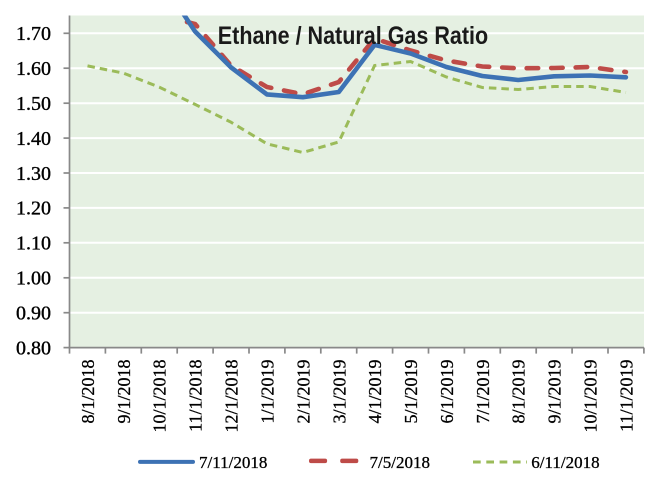  What do you see at coordinates (233, 462) in the screenshot?
I see `svg-text: 7/11/2018` at bounding box center [233, 462].